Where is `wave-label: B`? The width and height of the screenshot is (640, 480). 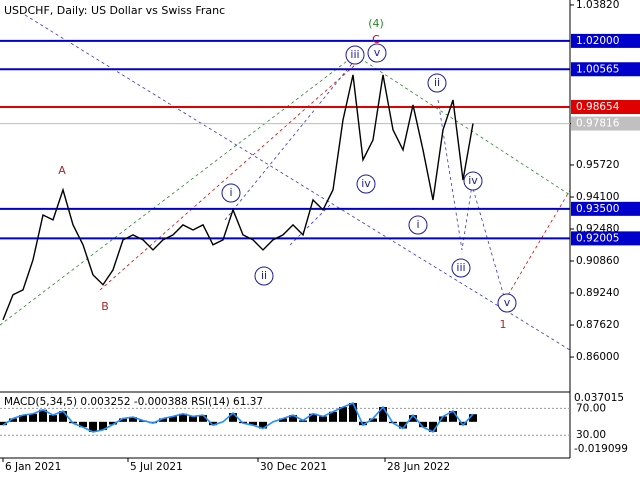 wave-label: B is located at coordinates (105, 306).